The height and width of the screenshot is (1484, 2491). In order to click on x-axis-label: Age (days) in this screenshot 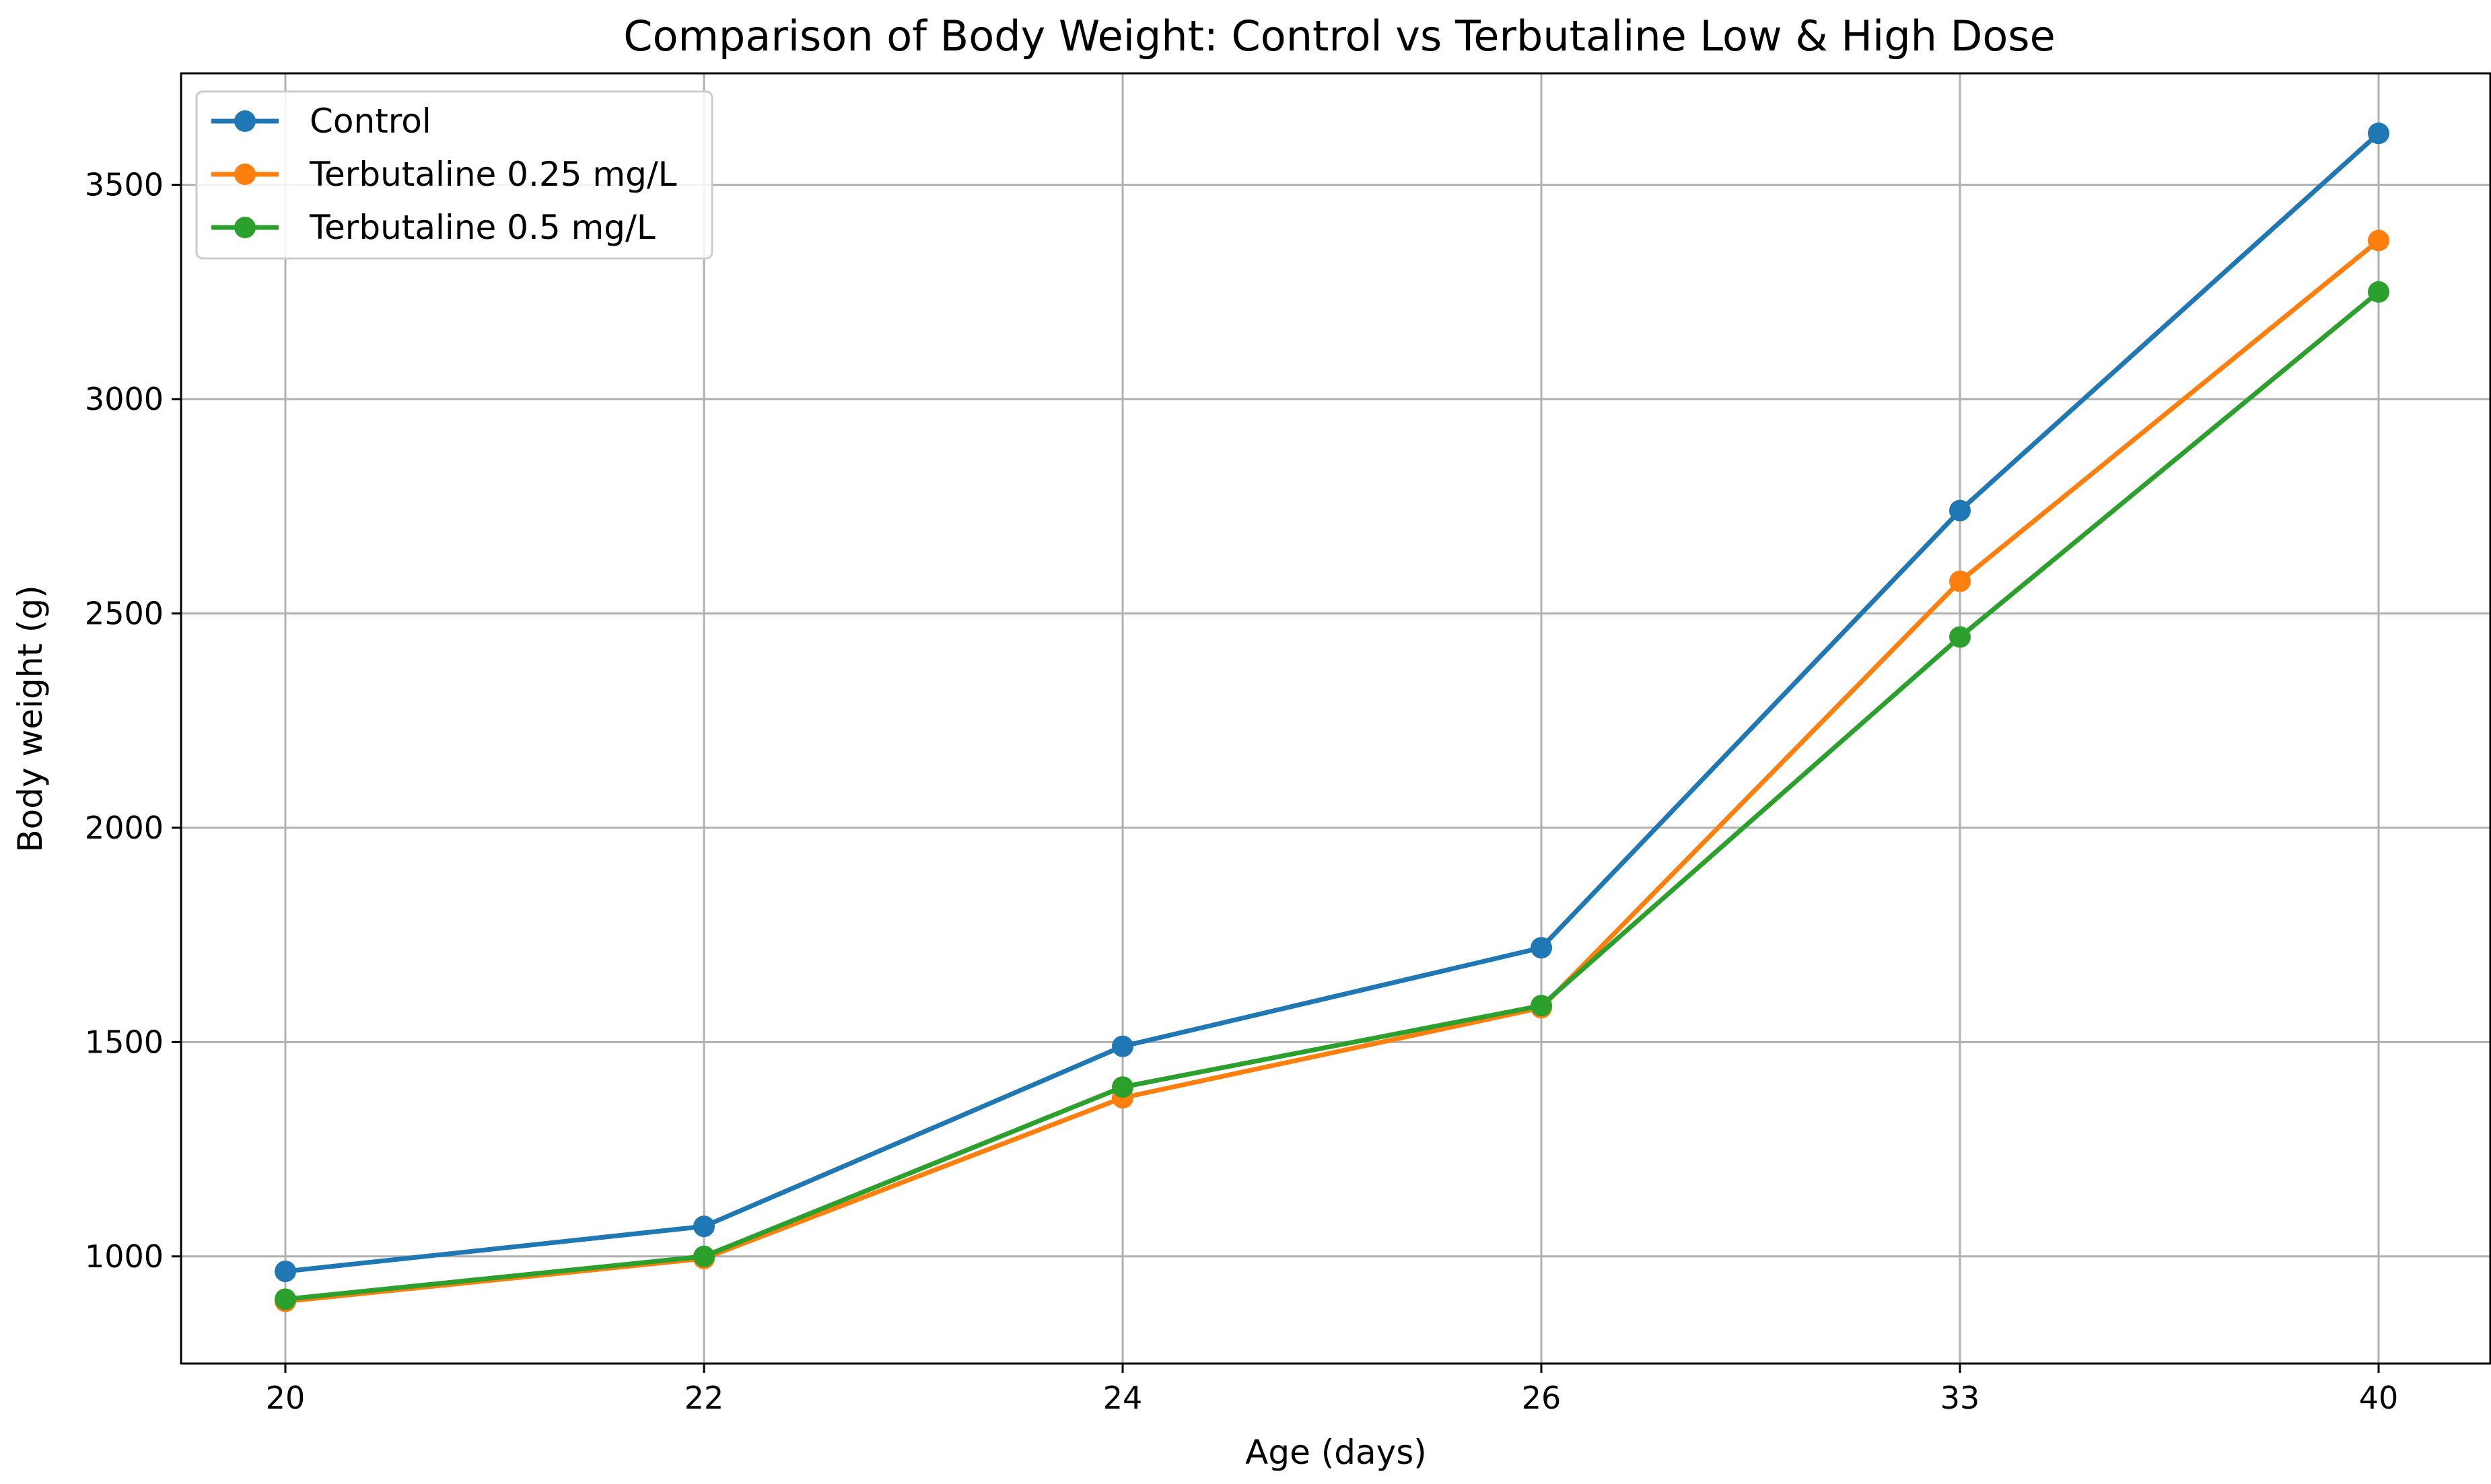, I will do `click(1336, 1453)`.